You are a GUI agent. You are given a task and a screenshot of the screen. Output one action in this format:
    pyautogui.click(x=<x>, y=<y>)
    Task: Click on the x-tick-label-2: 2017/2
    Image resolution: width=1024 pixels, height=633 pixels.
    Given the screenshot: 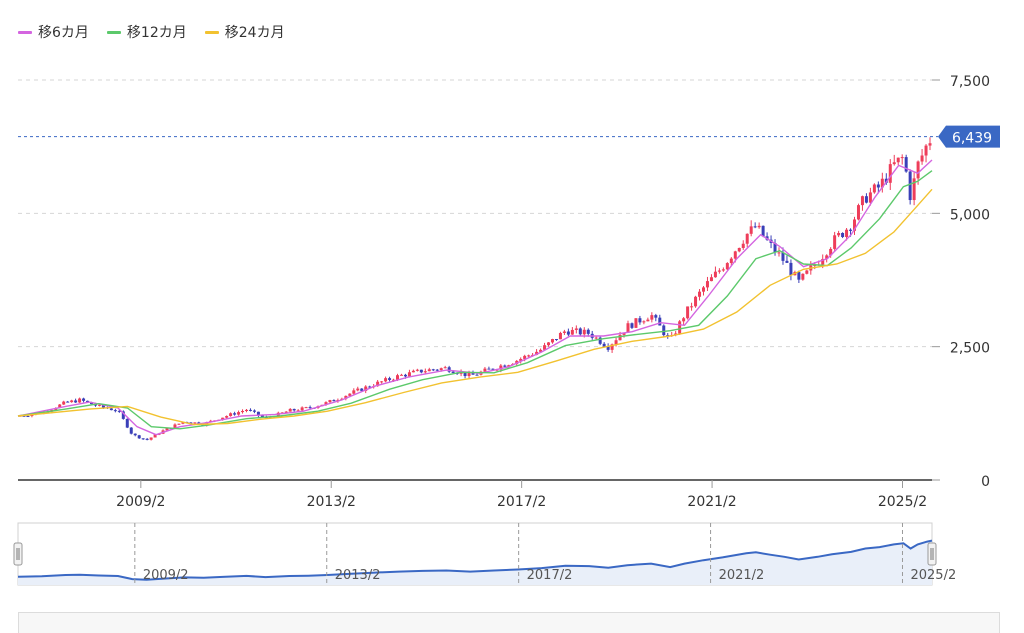 What is the action you would take?
    pyautogui.click(x=521, y=502)
    